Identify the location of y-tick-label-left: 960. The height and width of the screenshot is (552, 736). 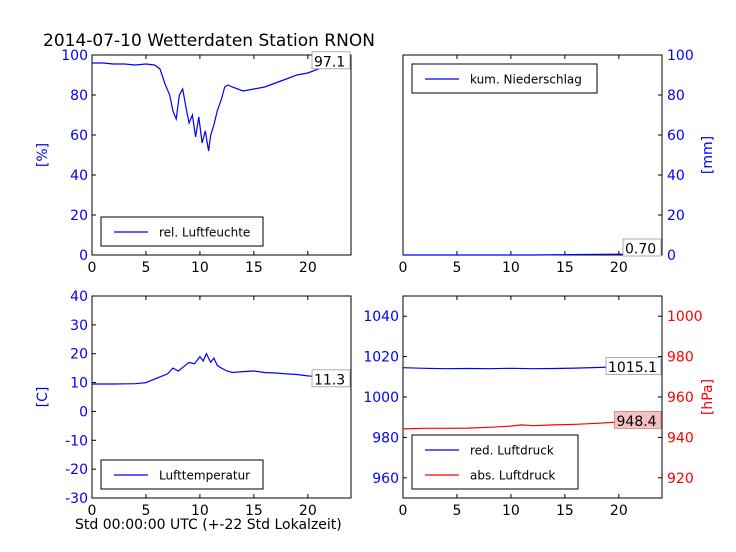
(385, 479).